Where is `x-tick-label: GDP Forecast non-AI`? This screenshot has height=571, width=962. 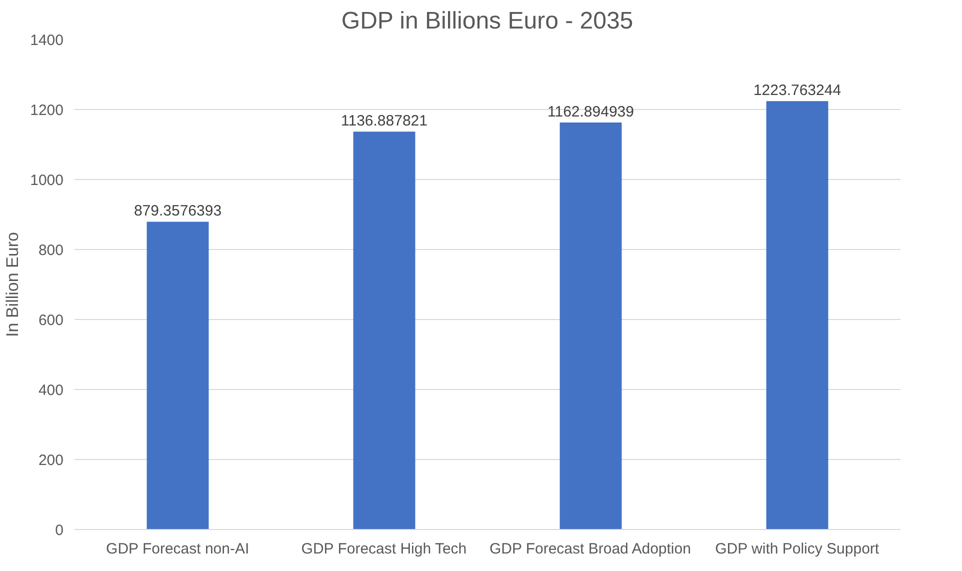
x-tick-label: GDP Forecast non-AI is located at coordinates (178, 549).